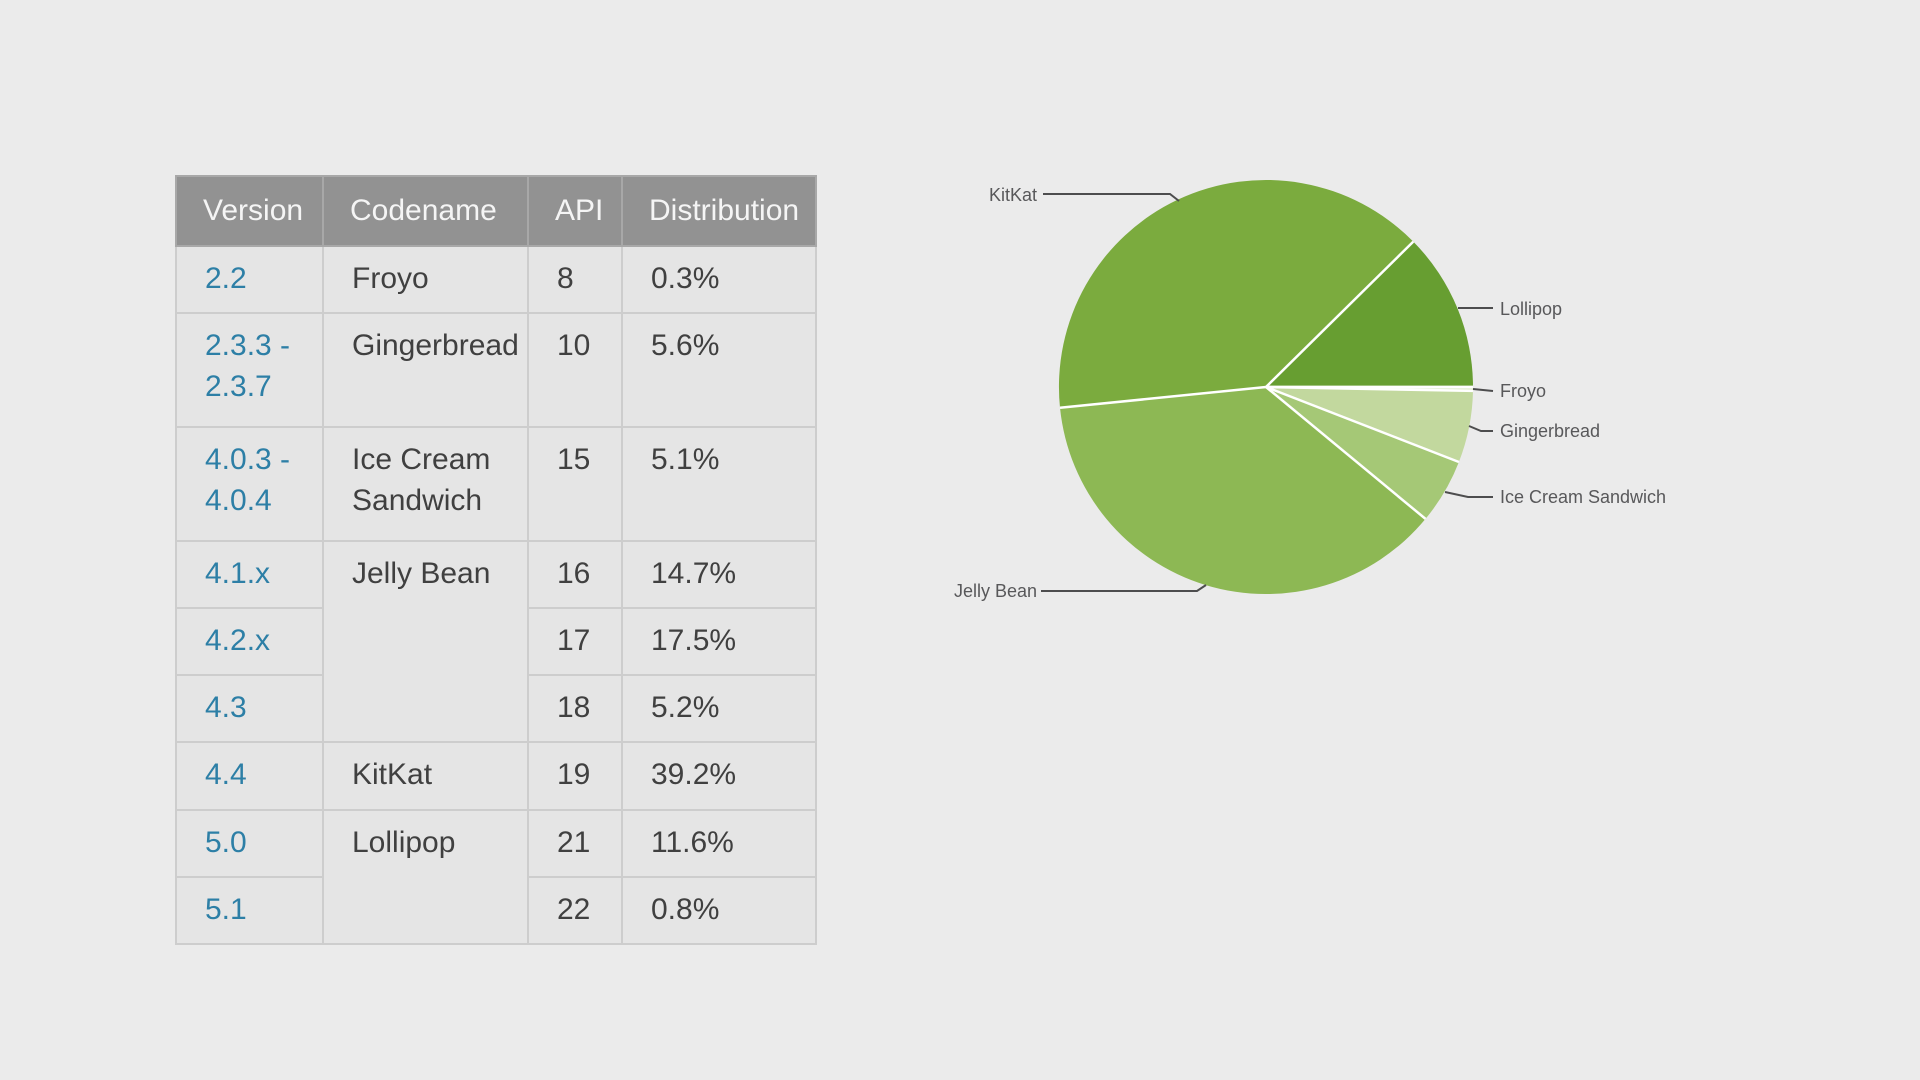 The image size is (1920, 1080). What do you see at coordinates (575, 641) in the screenshot?
I see `api-cell: 17` at bounding box center [575, 641].